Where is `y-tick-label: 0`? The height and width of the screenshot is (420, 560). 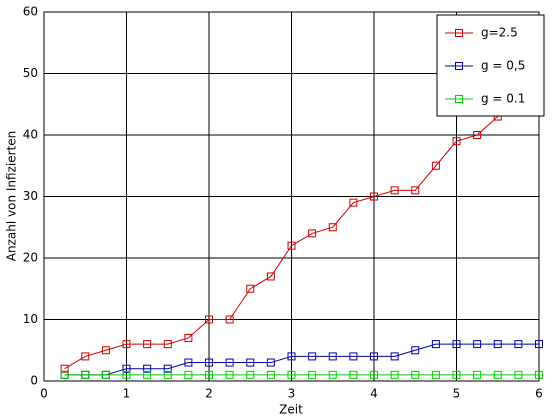 y-tick-label: 0 is located at coordinates (34, 381).